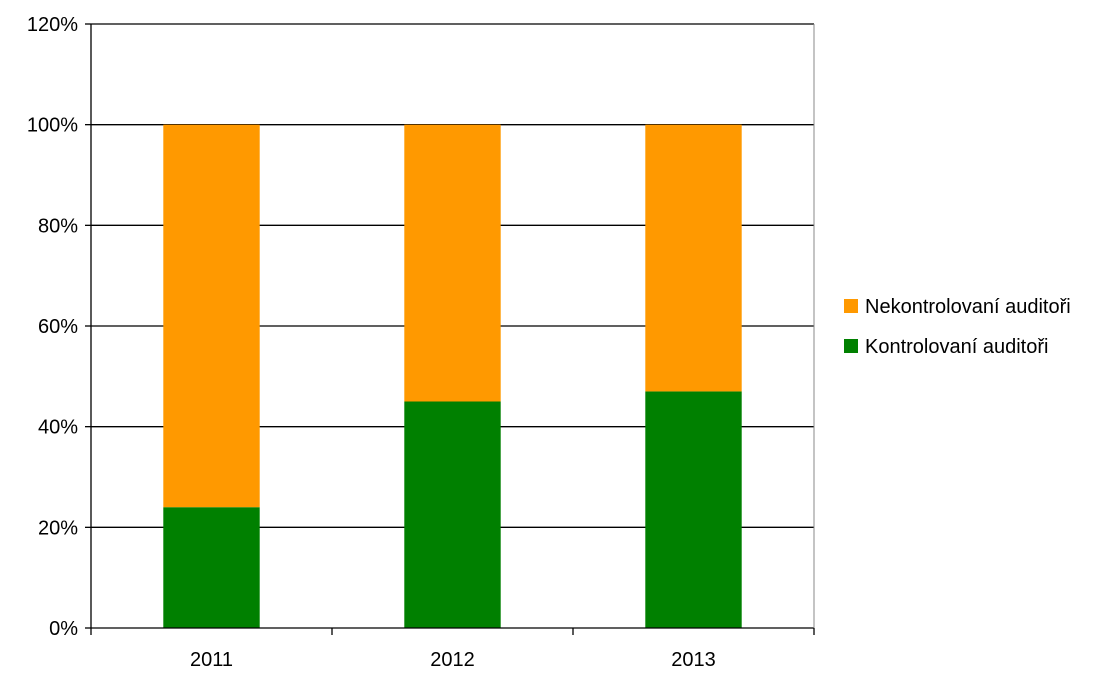 The image size is (1116, 673). What do you see at coordinates (52, 126) in the screenshot?
I see `y-tick-label: 100%` at bounding box center [52, 126].